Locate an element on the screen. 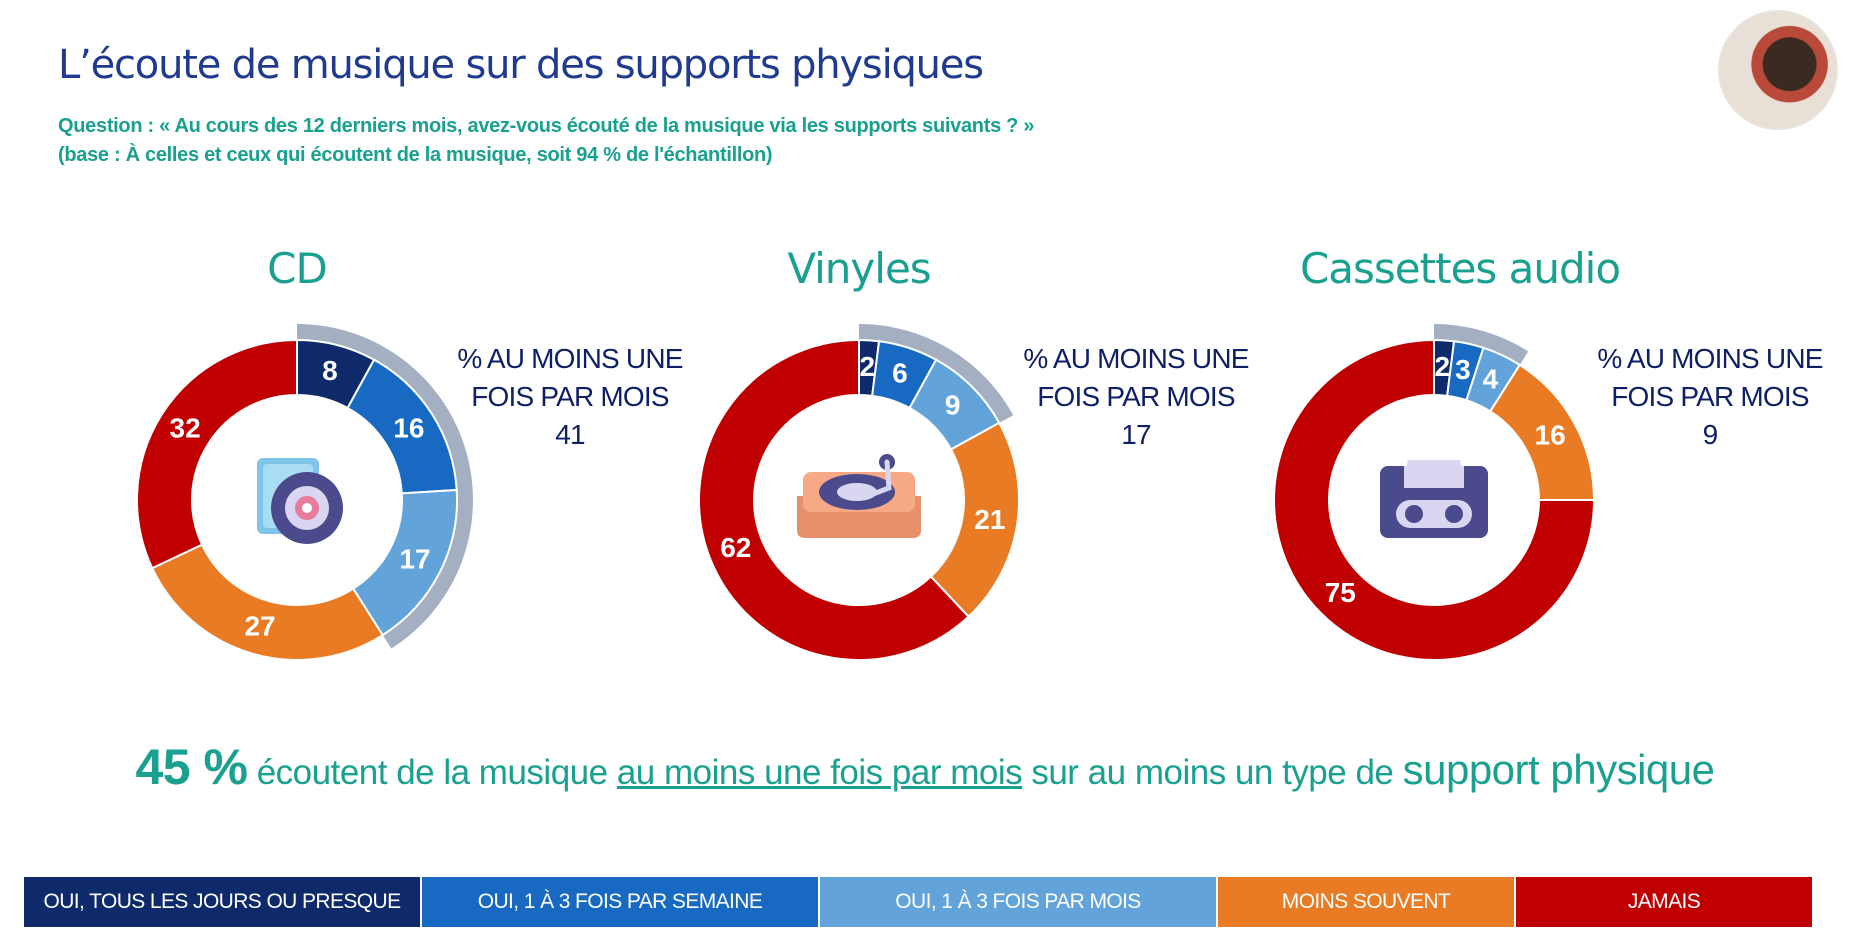 Image resolution: width=1850 pixels, height=942 pixels. data-label-weekly: 16 is located at coordinates (408, 427).